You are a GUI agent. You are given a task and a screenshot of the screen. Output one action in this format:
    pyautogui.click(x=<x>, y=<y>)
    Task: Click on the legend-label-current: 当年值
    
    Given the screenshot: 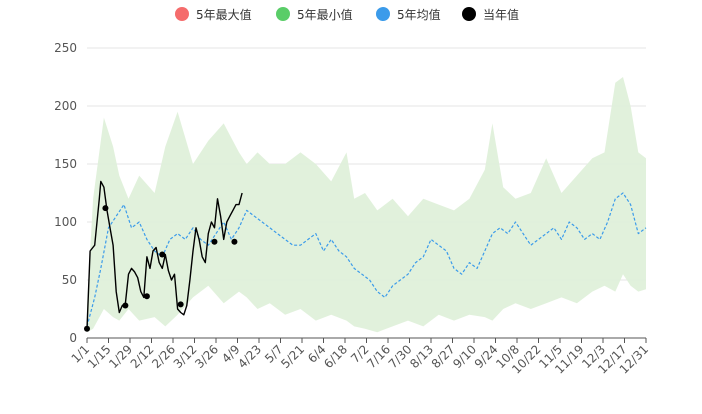 What is the action you would take?
    pyautogui.click(x=501, y=14)
    